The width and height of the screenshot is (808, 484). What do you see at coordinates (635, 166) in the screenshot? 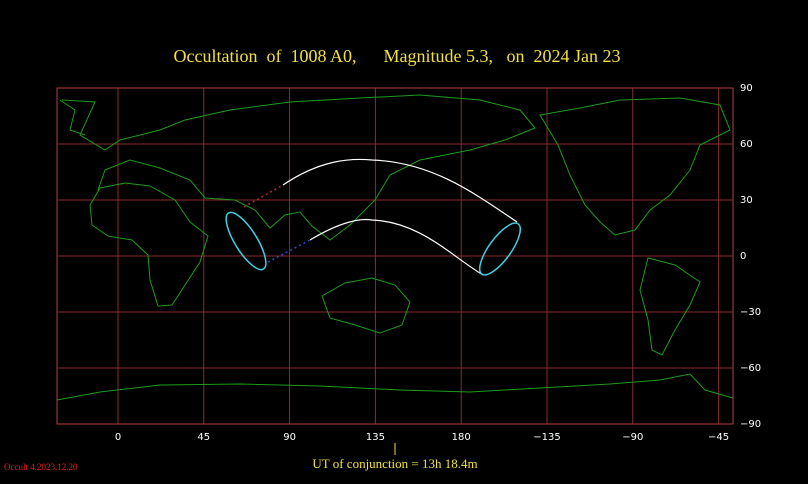
I see `coast-north-america` at bounding box center [635, 166].